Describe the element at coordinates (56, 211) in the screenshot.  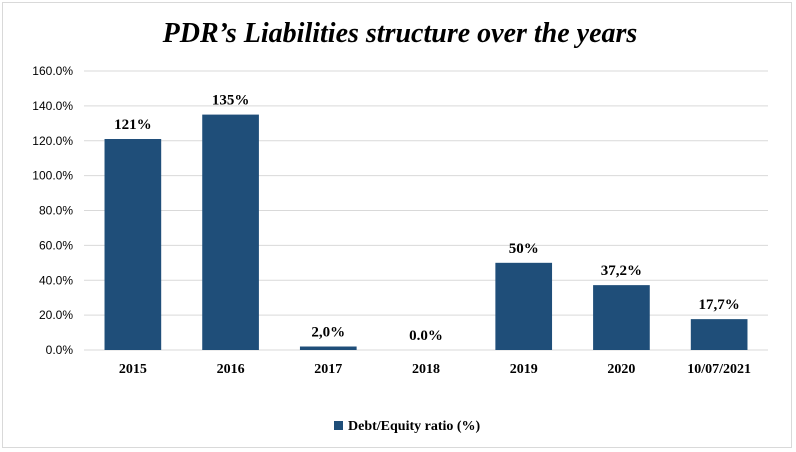
I see `y-tick-label: 80.0%` at that location.